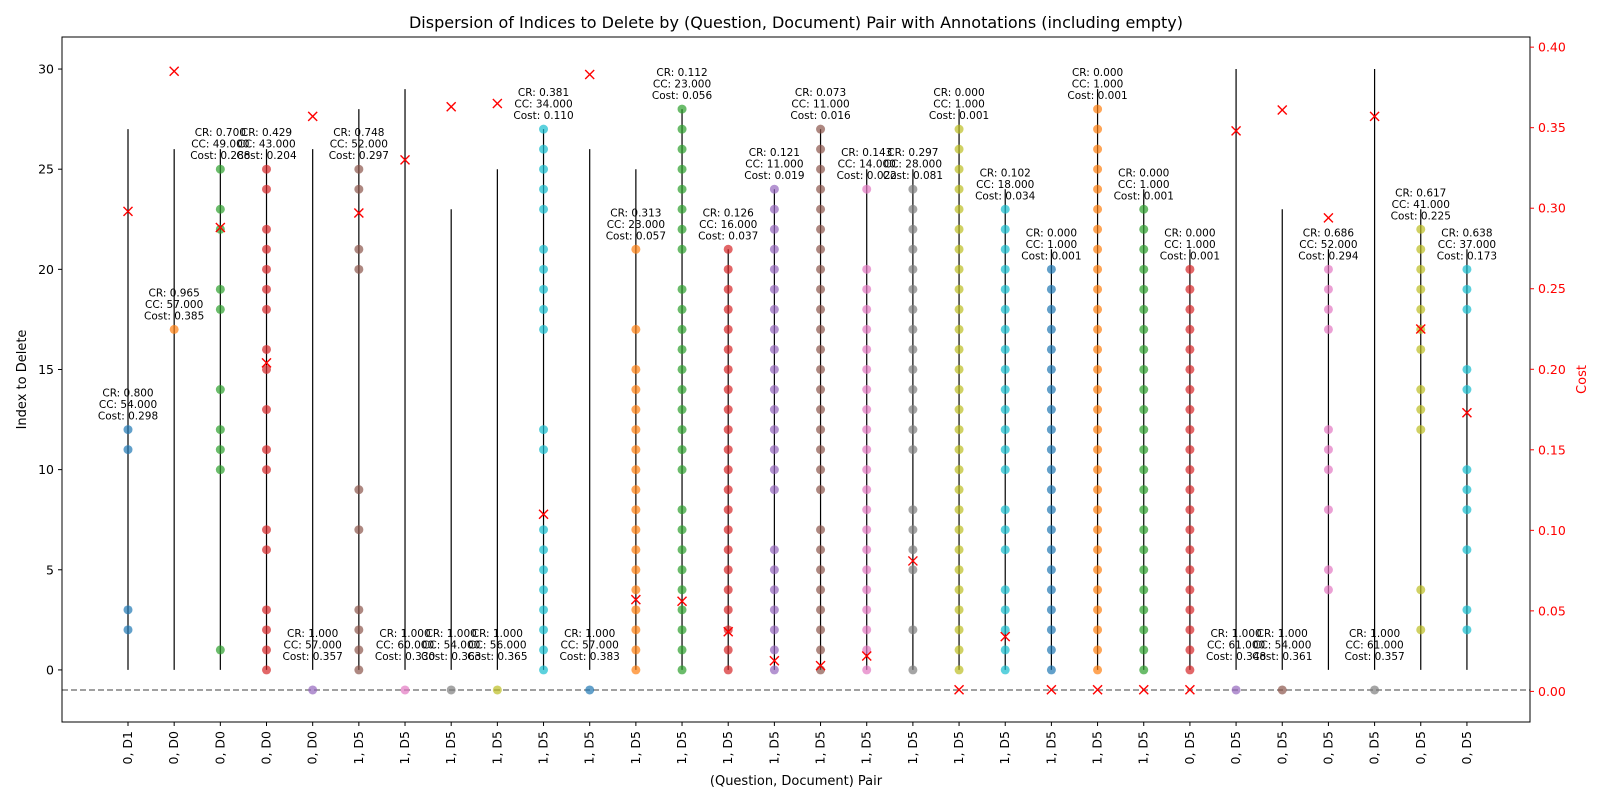  Describe the element at coordinates (1552, 610) in the screenshot. I see `y2-tick-label: 0.05` at that location.